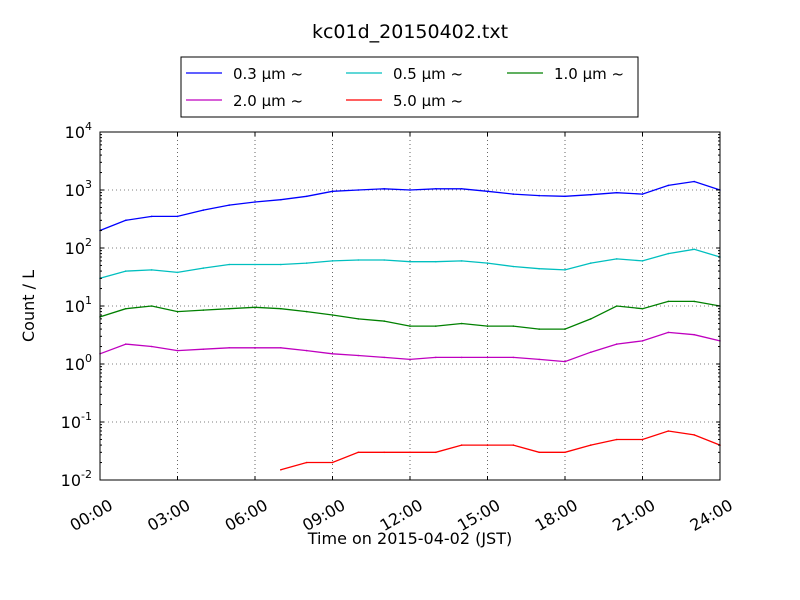 This screenshot has width=800, height=600. What do you see at coordinates (76, 421) in the screenshot?
I see `y-tick-label: 10⁻¹` at bounding box center [76, 421].